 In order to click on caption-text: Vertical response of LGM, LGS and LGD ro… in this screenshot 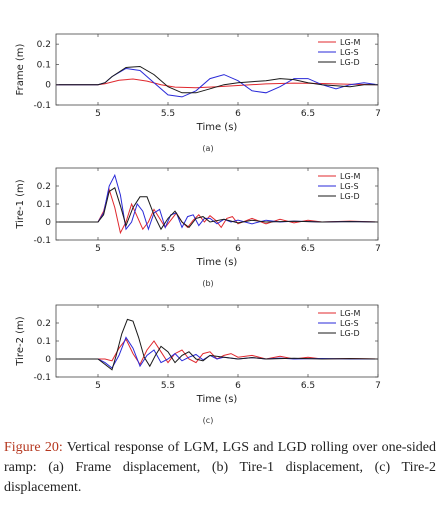, I will do `click(220, 467)`.